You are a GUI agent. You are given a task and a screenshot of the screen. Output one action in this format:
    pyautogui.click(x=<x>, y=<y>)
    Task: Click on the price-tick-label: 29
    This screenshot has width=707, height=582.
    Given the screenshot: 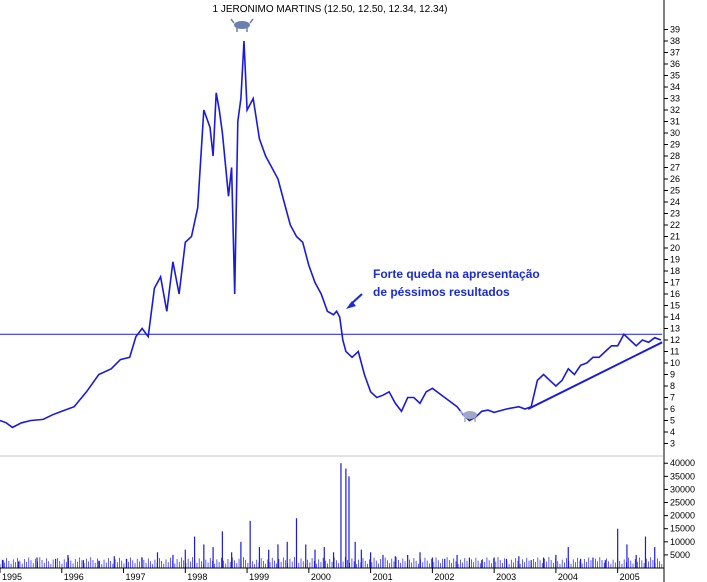 What is the action you would take?
    pyautogui.click(x=675, y=145)
    